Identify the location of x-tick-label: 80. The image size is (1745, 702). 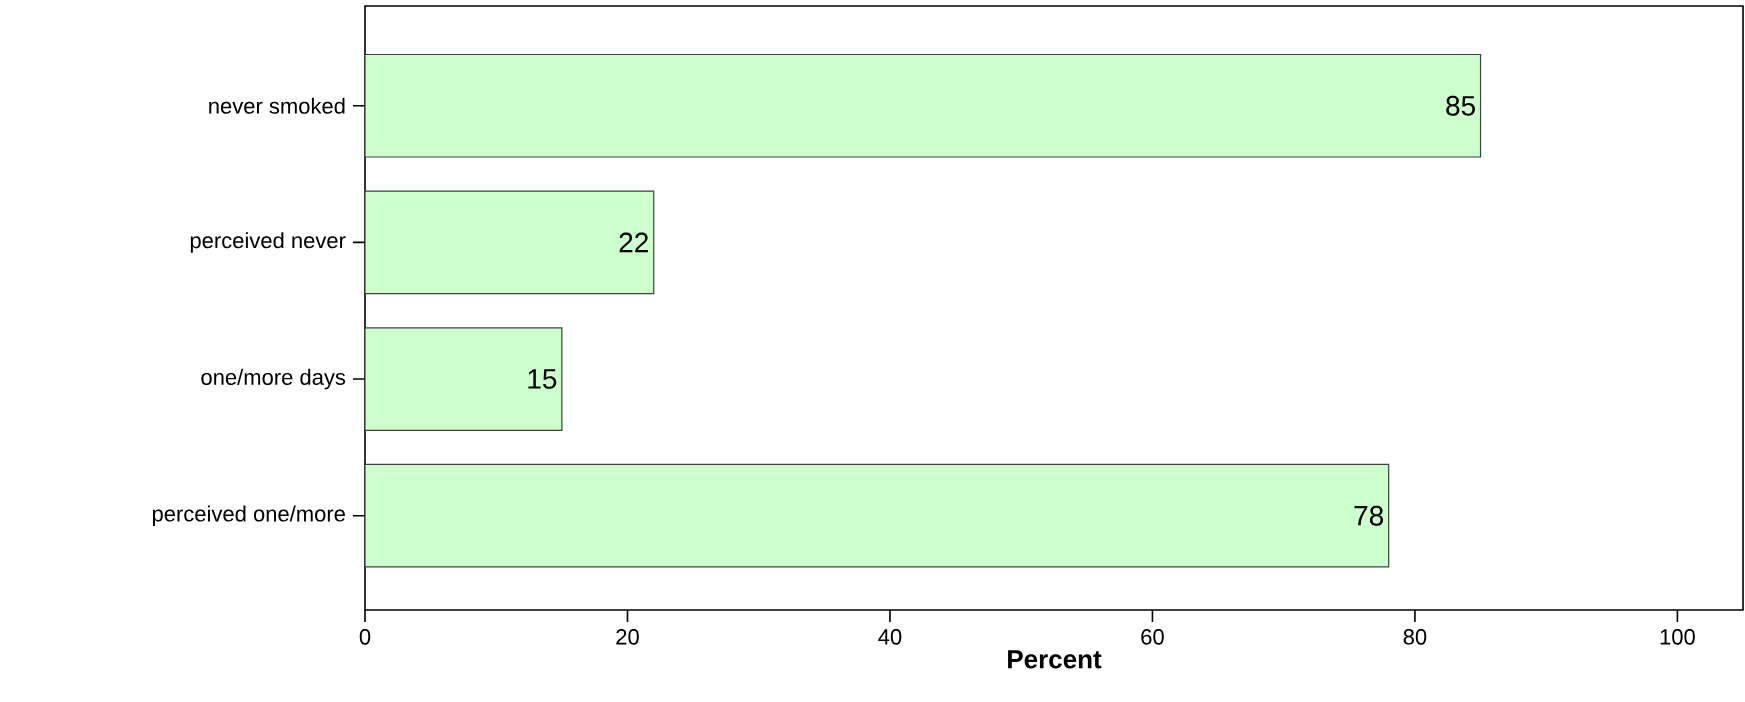
(1415, 637).